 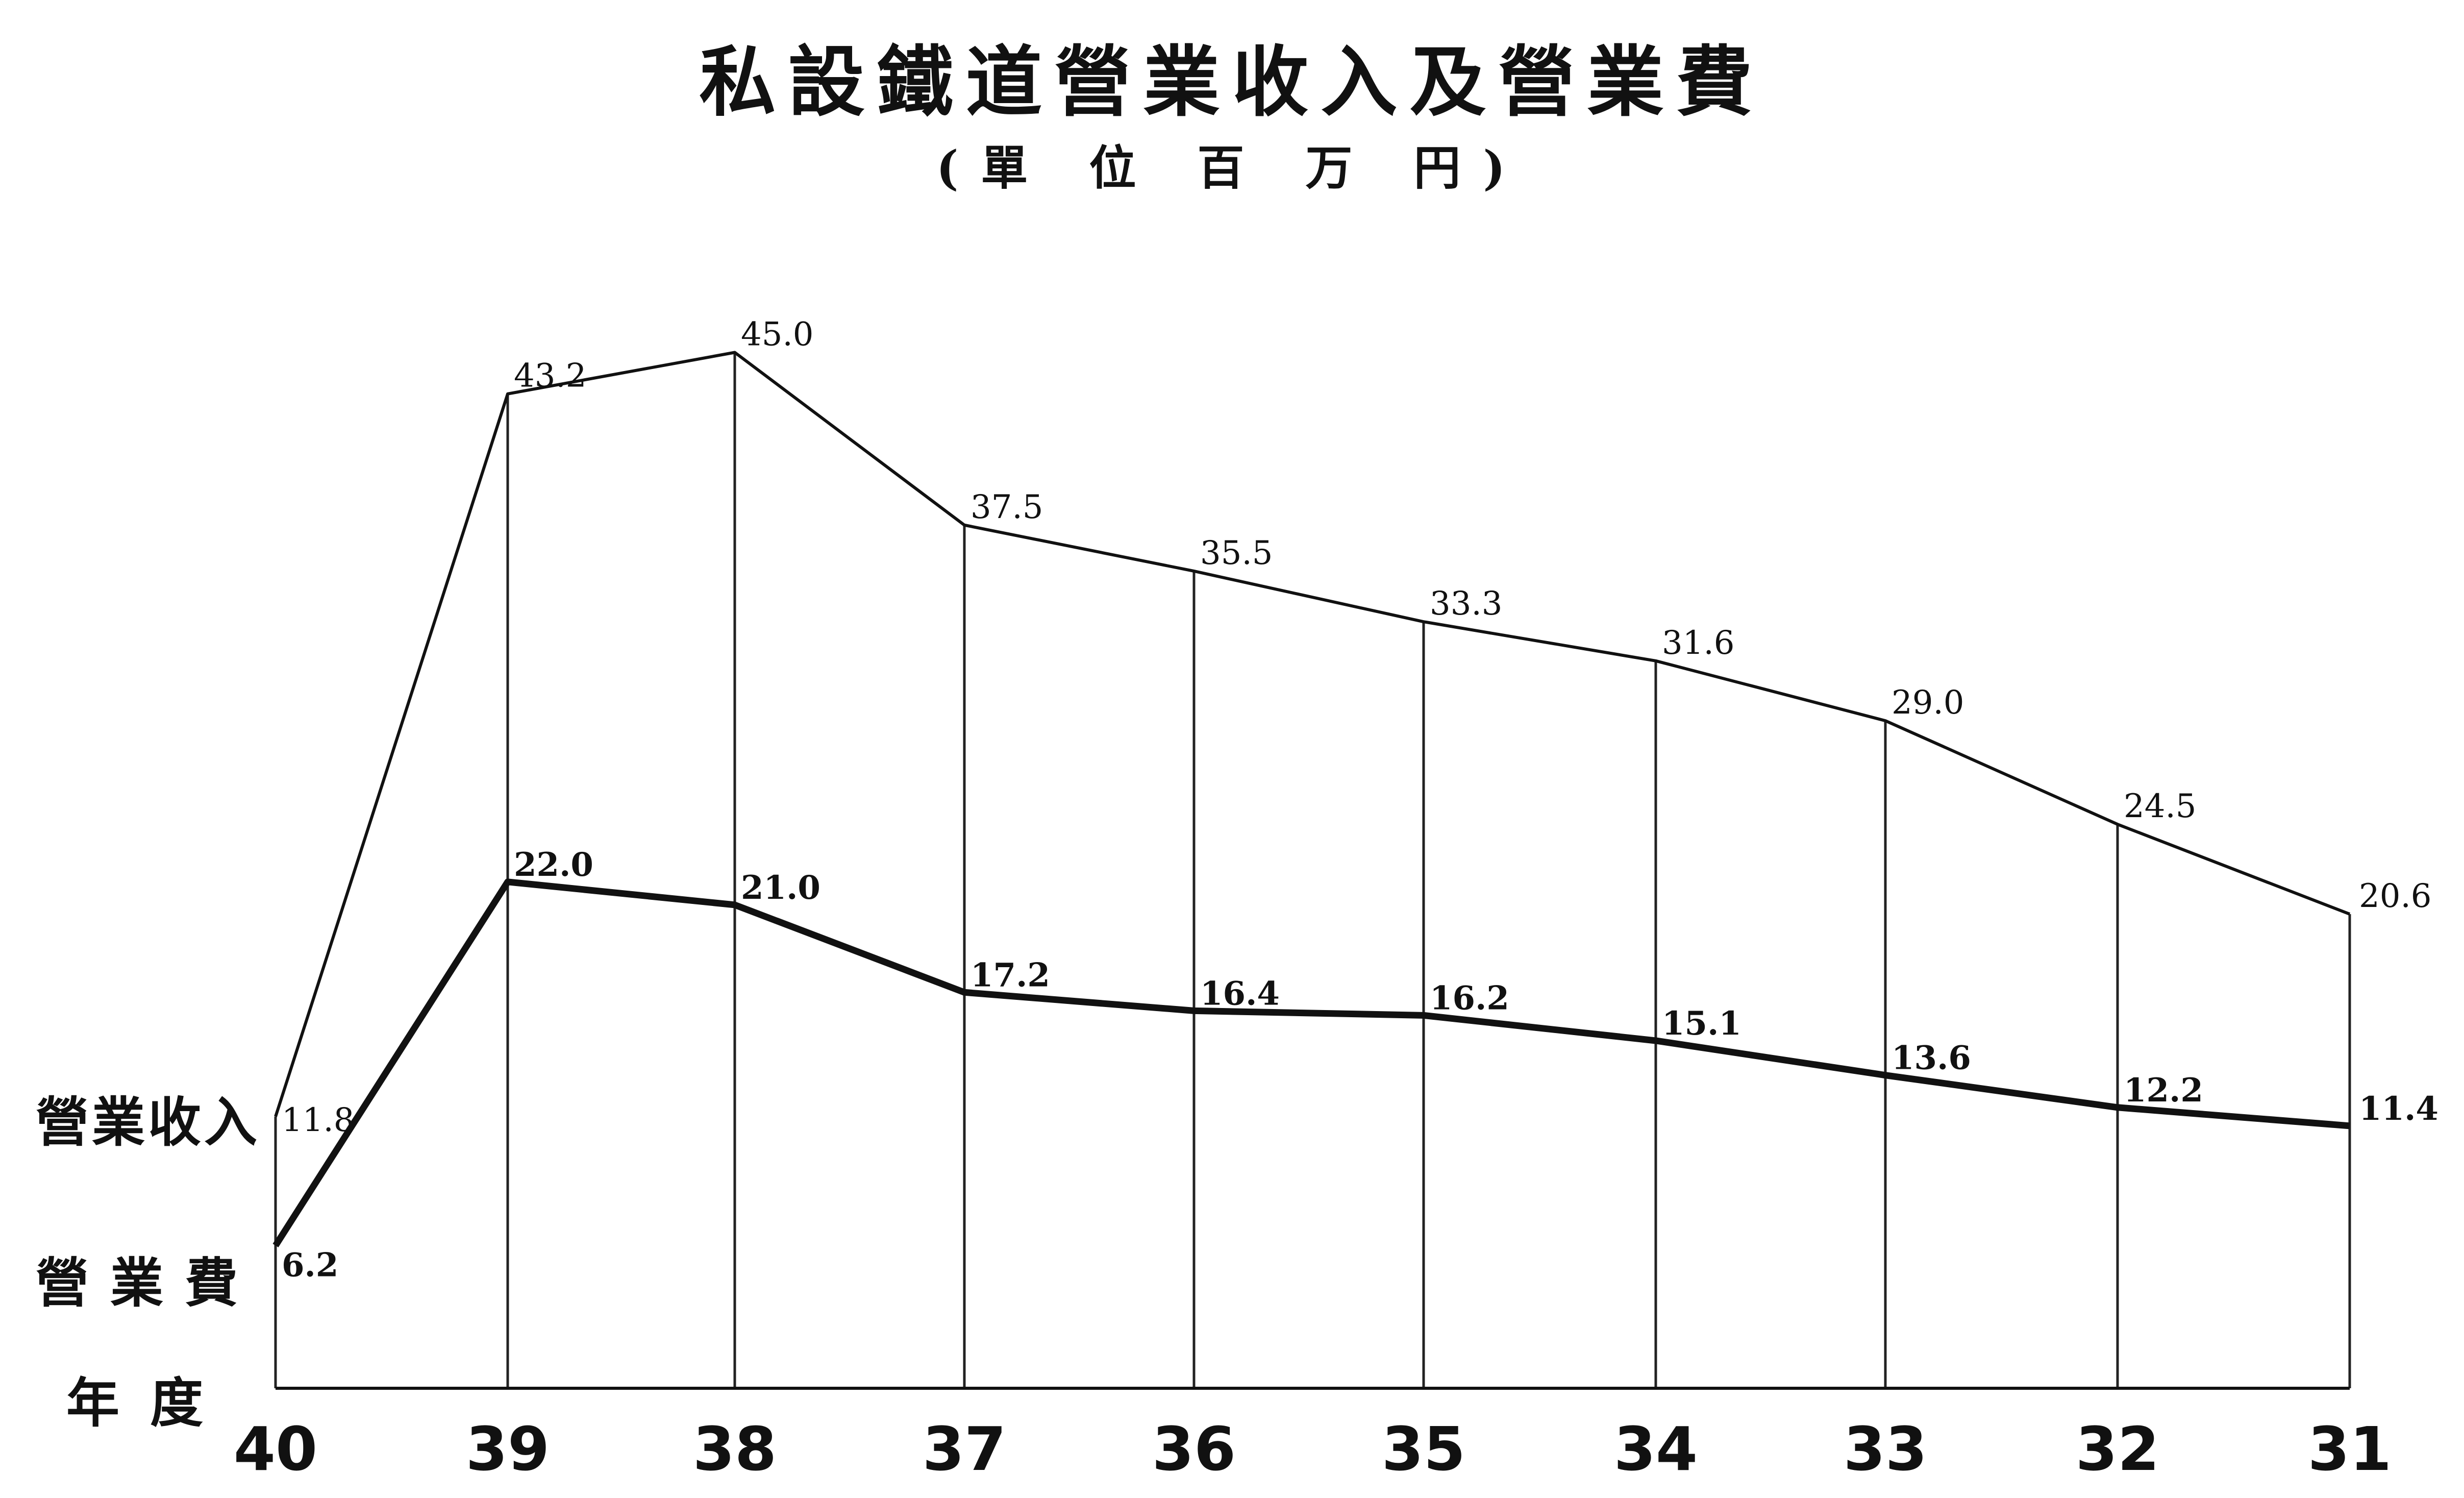 I want to click on x-tick-label-38: 38, so click(x=735, y=1449).